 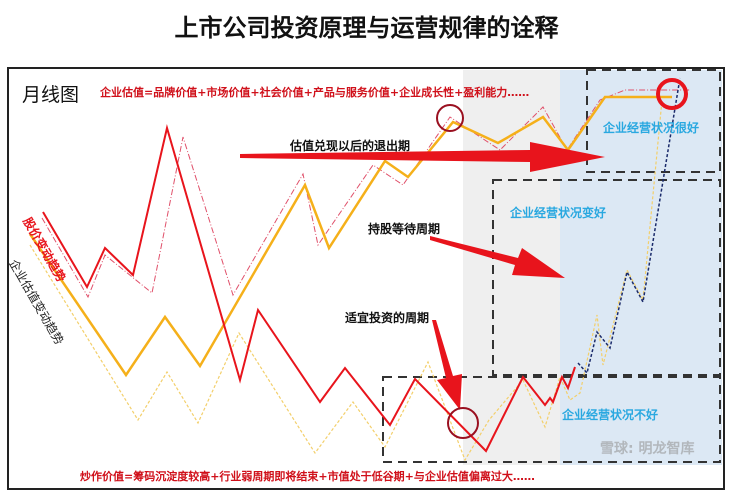 What do you see at coordinates (672, 94) in the screenshot?
I see `peak-circle` at bounding box center [672, 94].